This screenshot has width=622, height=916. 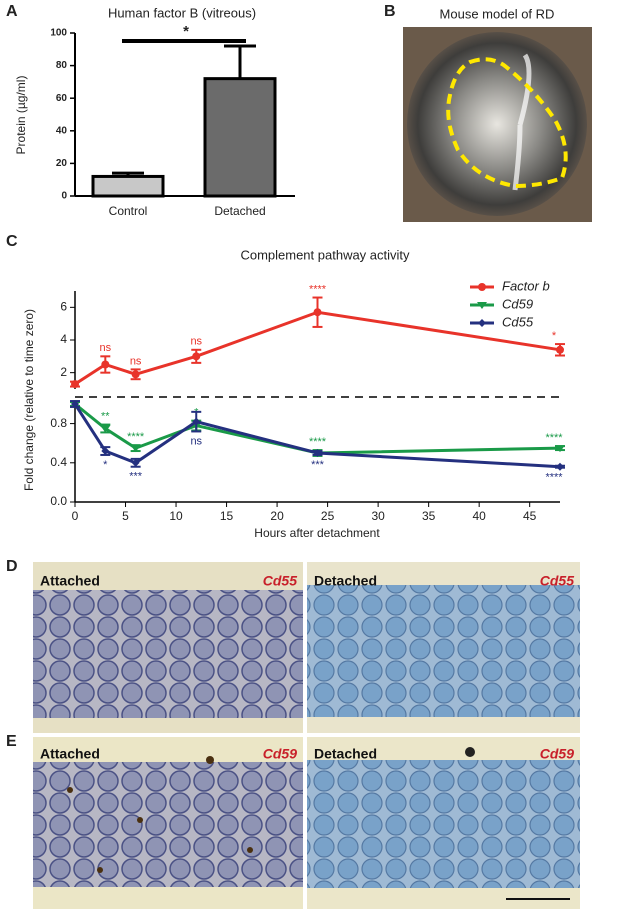 I want to click on y2-tick-label: 2, so click(x=63, y=372).